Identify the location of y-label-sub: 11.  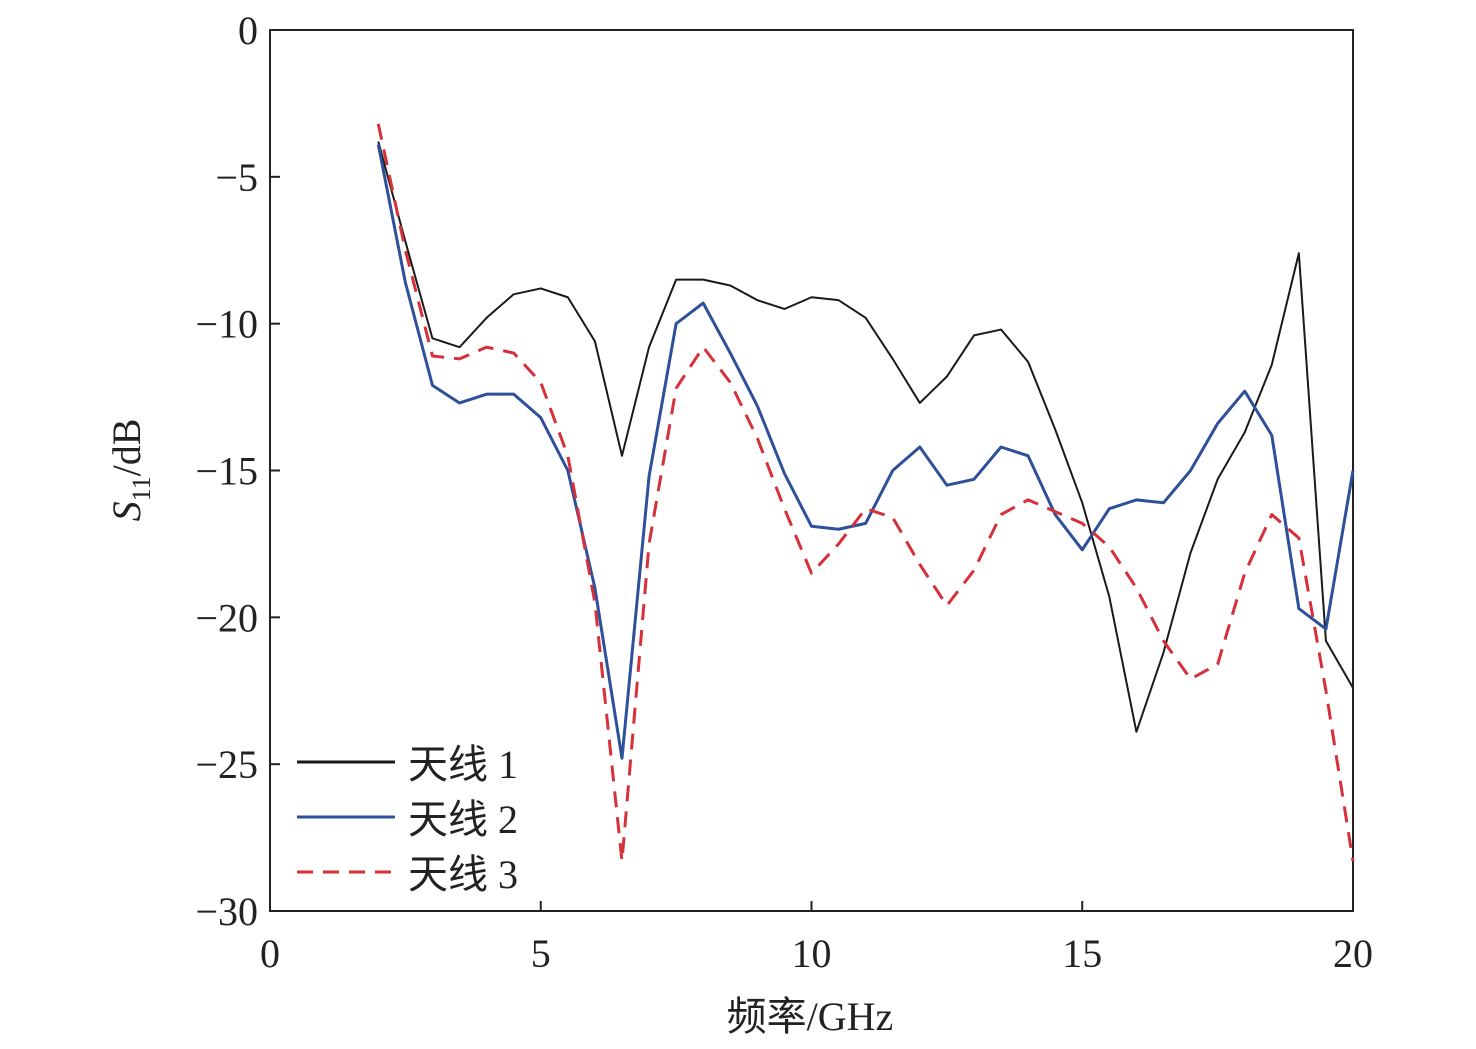
(141, 488).